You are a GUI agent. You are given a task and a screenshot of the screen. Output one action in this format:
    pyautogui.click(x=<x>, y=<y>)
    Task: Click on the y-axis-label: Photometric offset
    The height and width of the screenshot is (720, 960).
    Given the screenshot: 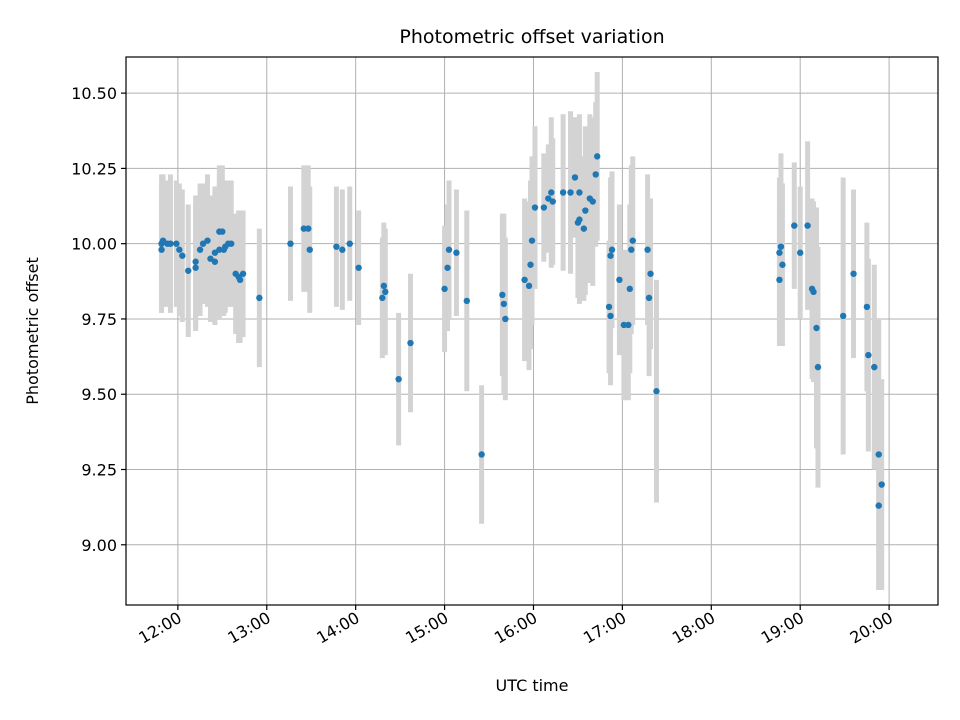 What is the action you would take?
    pyautogui.click(x=32, y=331)
    